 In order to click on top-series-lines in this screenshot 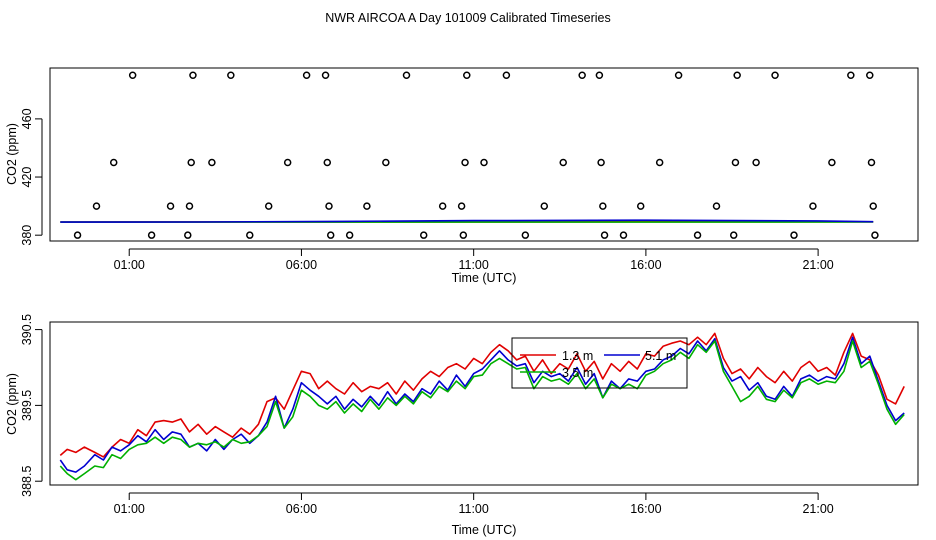, I will do `click(467, 221)`.